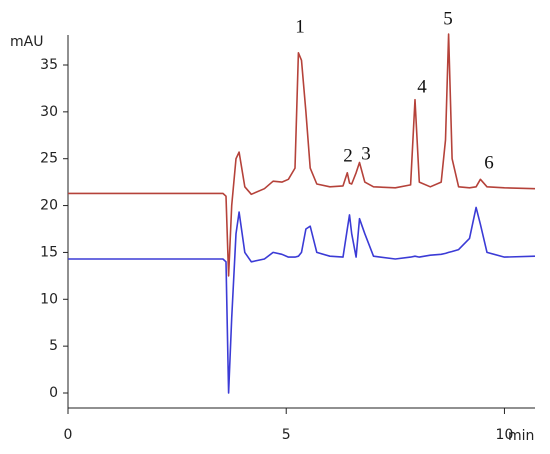  What do you see at coordinates (49, 65) in the screenshot?
I see `y-tick-label: 35` at bounding box center [49, 65].